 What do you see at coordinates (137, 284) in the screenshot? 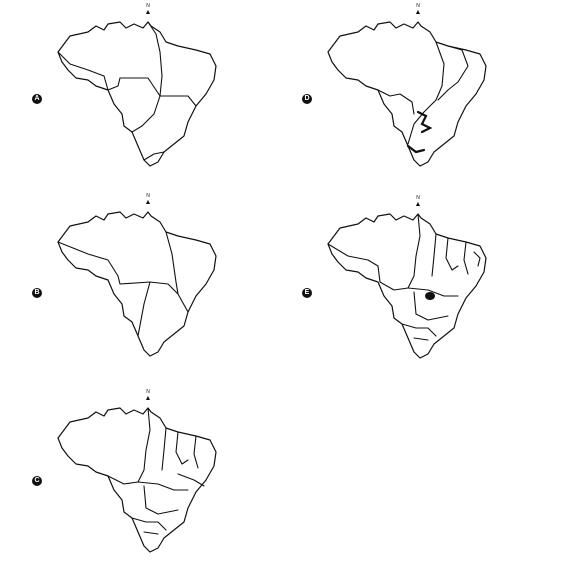
I see `brazil-map-b` at bounding box center [137, 284].